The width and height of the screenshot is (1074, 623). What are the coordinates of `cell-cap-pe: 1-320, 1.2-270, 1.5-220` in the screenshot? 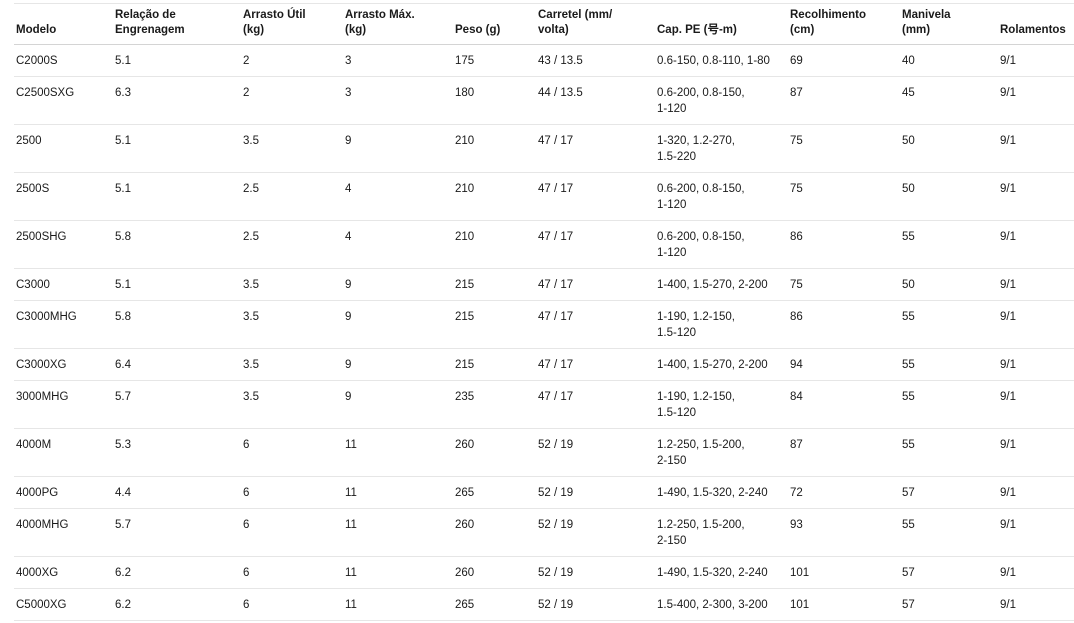 It's located at (721, 148).